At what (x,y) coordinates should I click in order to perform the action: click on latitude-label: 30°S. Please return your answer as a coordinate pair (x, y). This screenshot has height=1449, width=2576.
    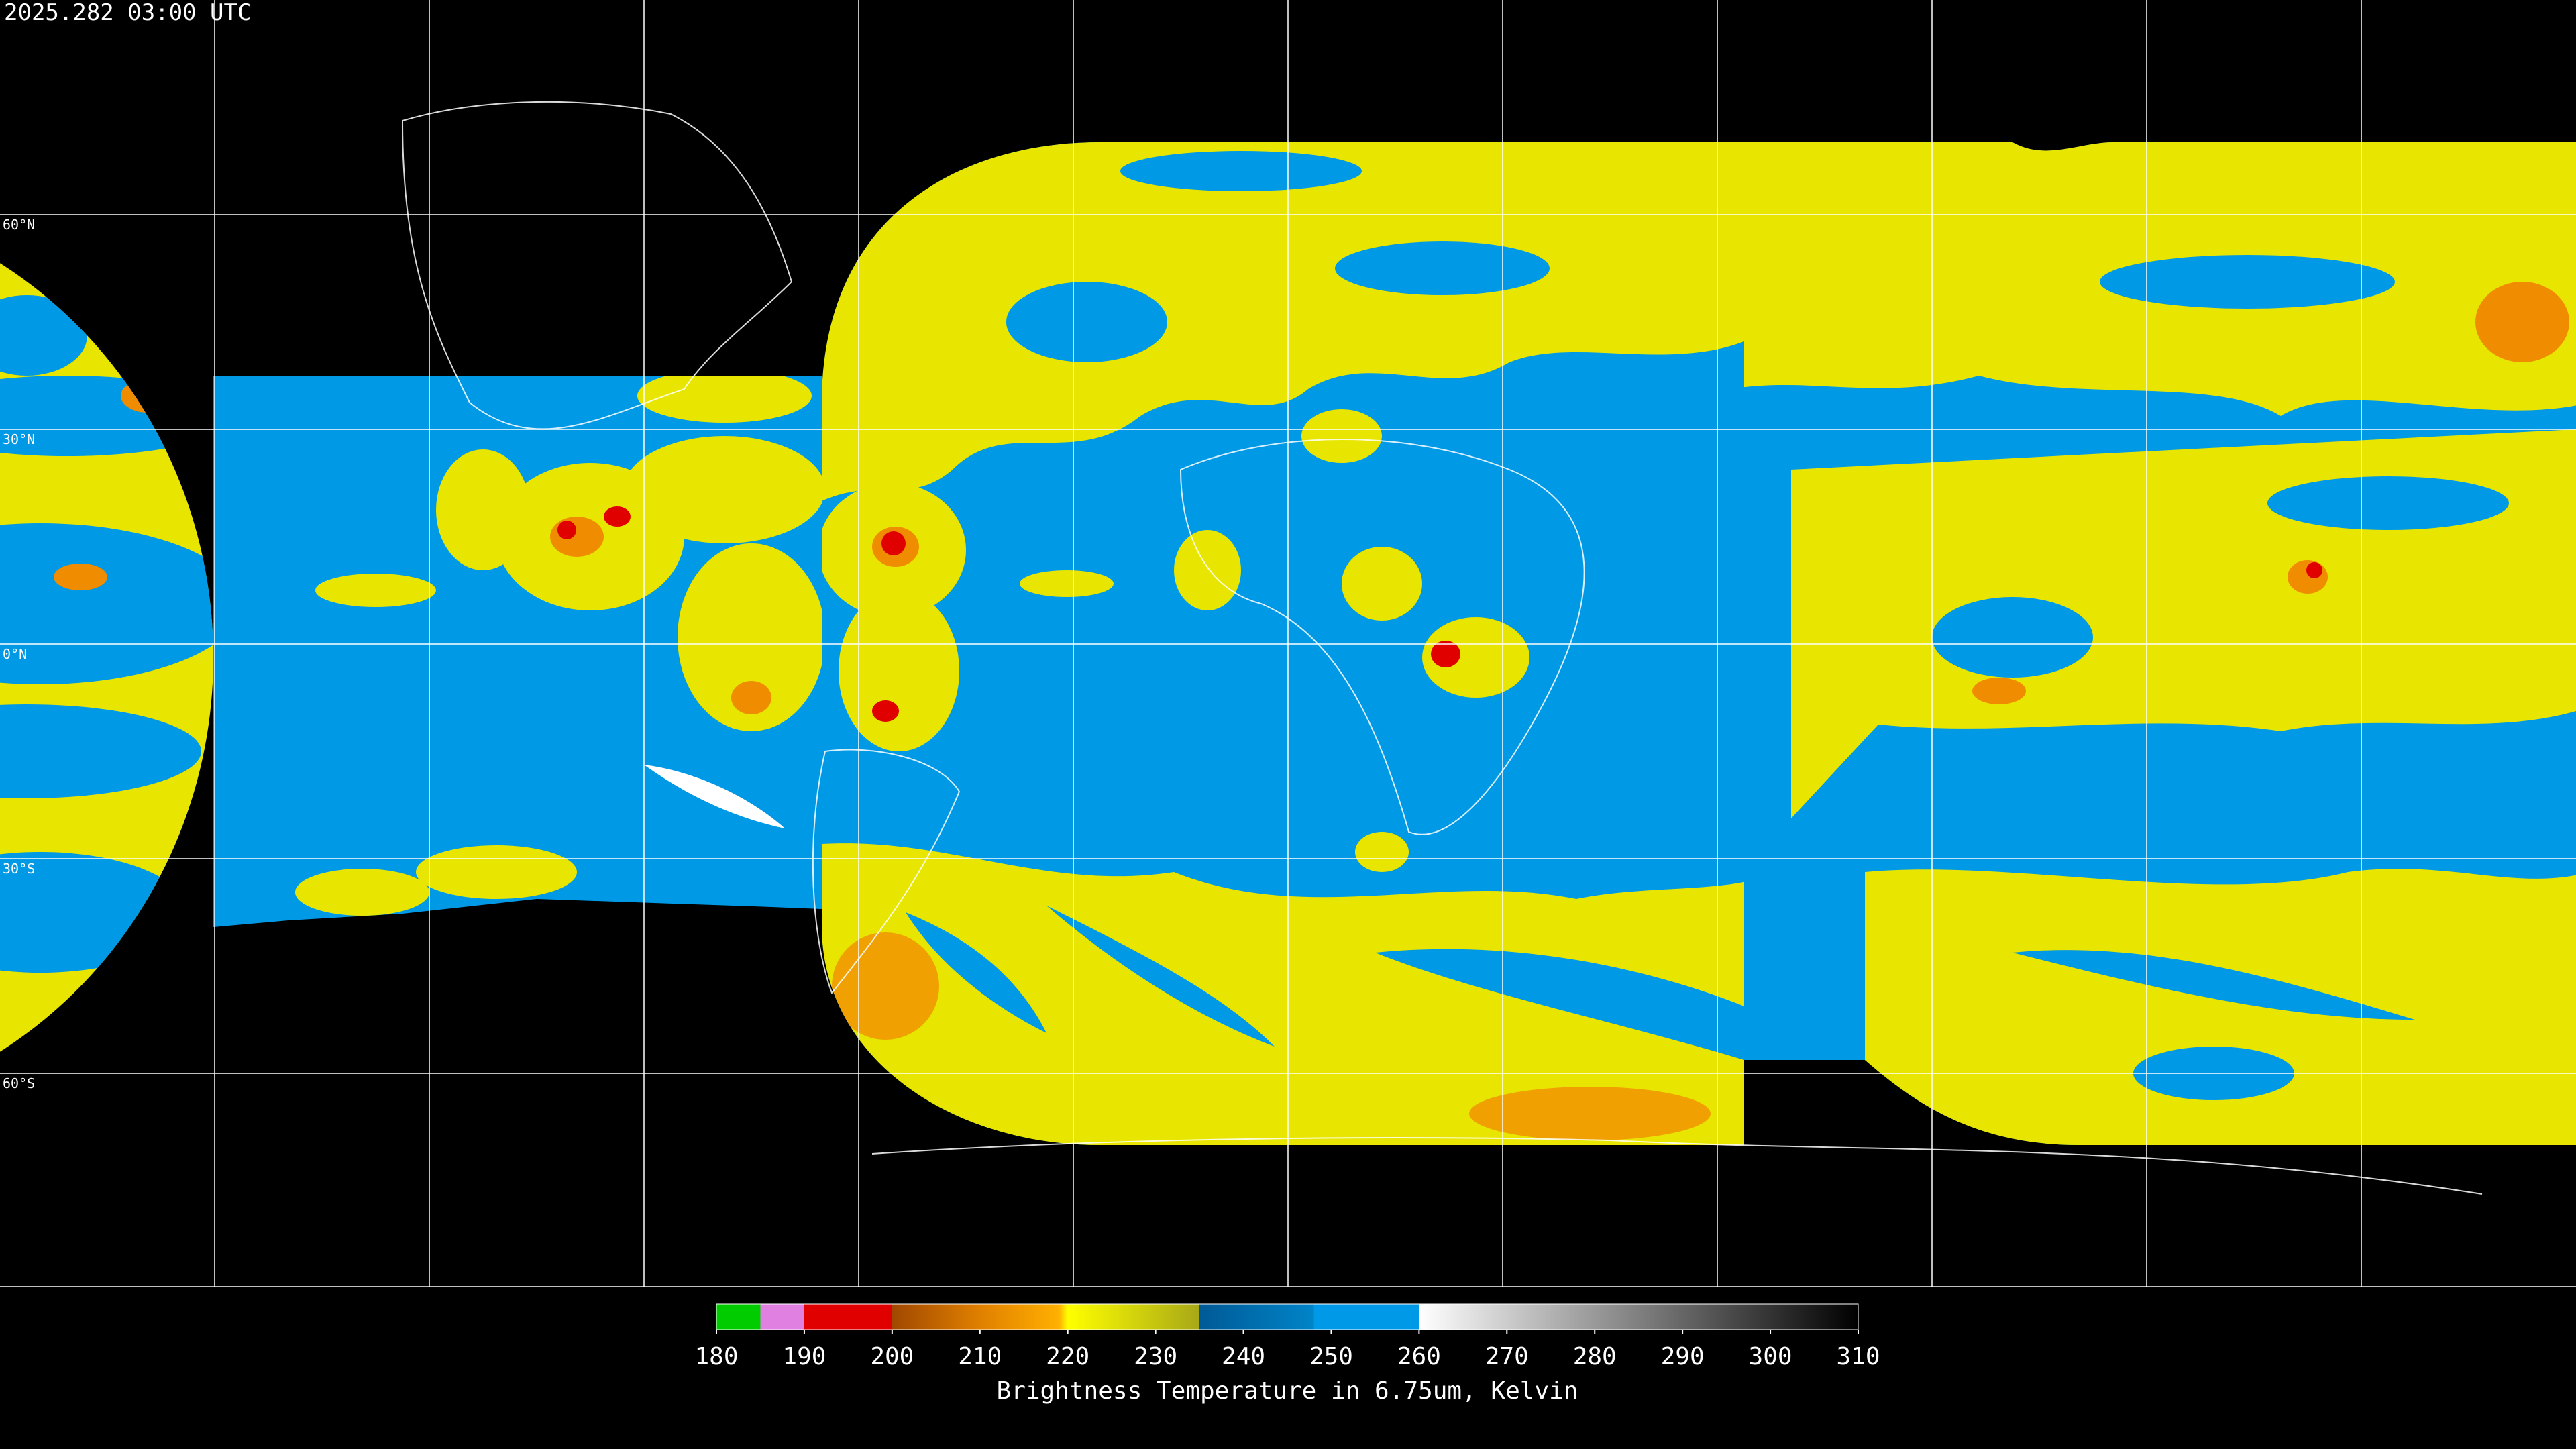
    Looking at the image, I should click on (19, 869).